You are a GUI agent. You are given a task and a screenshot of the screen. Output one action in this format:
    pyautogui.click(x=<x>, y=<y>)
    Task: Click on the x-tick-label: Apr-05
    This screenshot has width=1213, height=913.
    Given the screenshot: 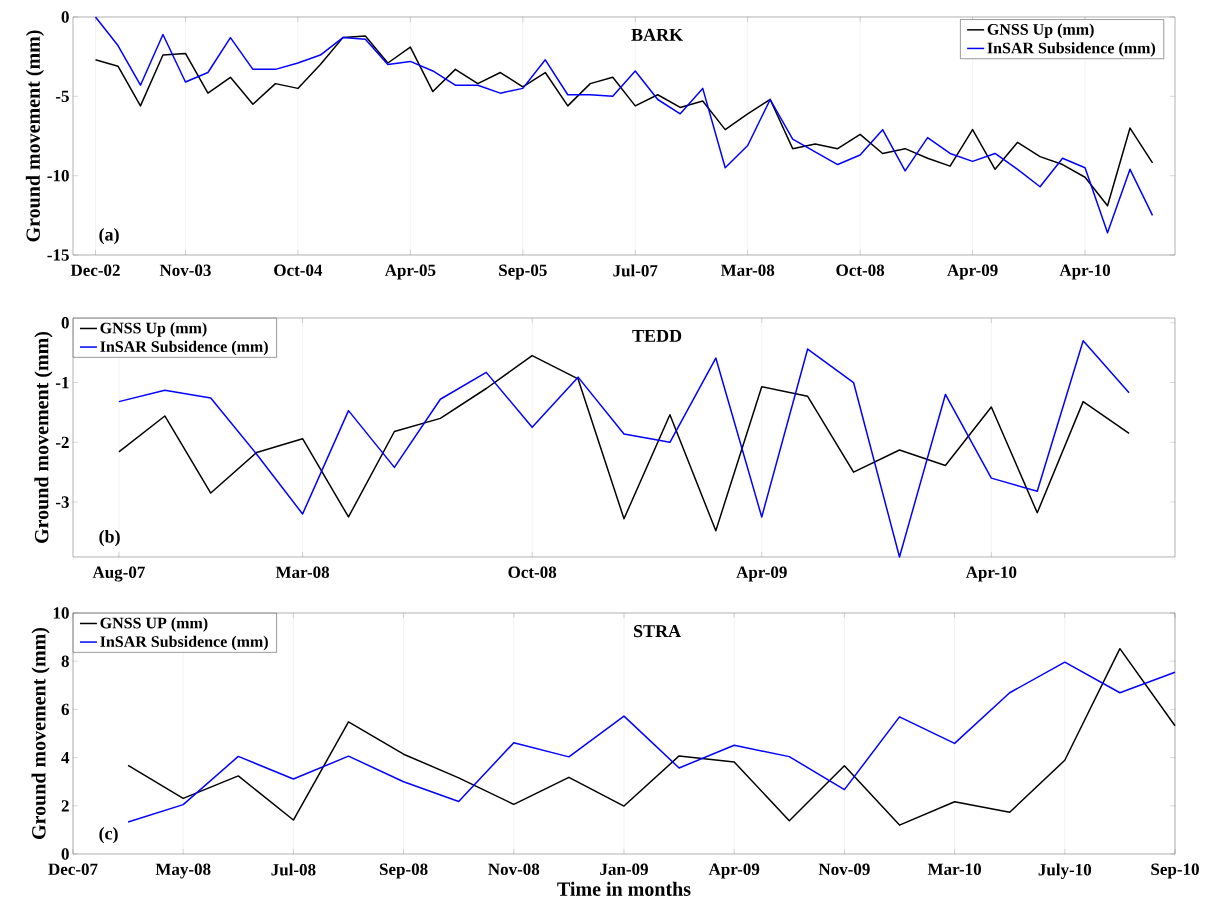 What is the action you would take?
    pyautogui.click(x=410, y=272)
    